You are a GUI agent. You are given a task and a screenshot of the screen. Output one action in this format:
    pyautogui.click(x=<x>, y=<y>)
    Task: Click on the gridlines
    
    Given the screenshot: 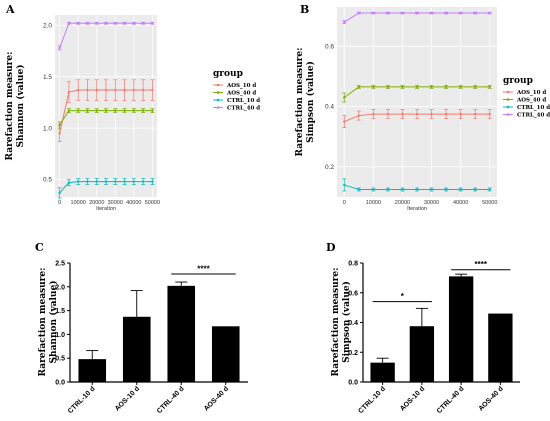 What is the action you would take?
    pyautogui.click(x=417, y=102)
    